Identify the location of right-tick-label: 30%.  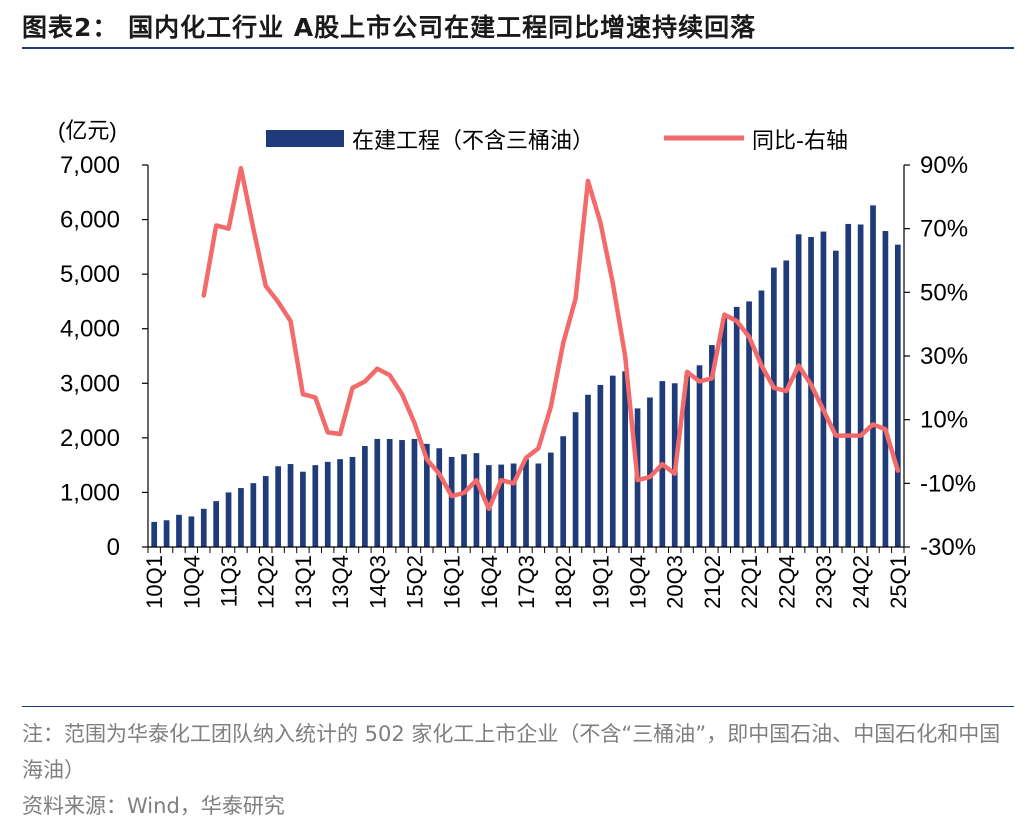
(944, 356).